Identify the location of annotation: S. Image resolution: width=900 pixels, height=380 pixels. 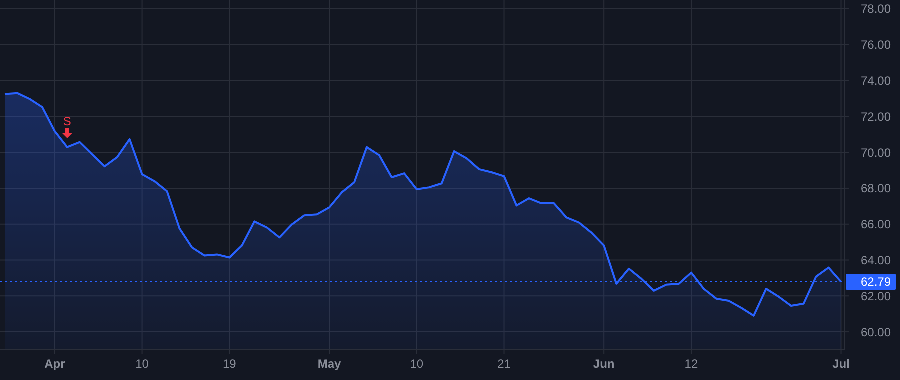
(67, 121).